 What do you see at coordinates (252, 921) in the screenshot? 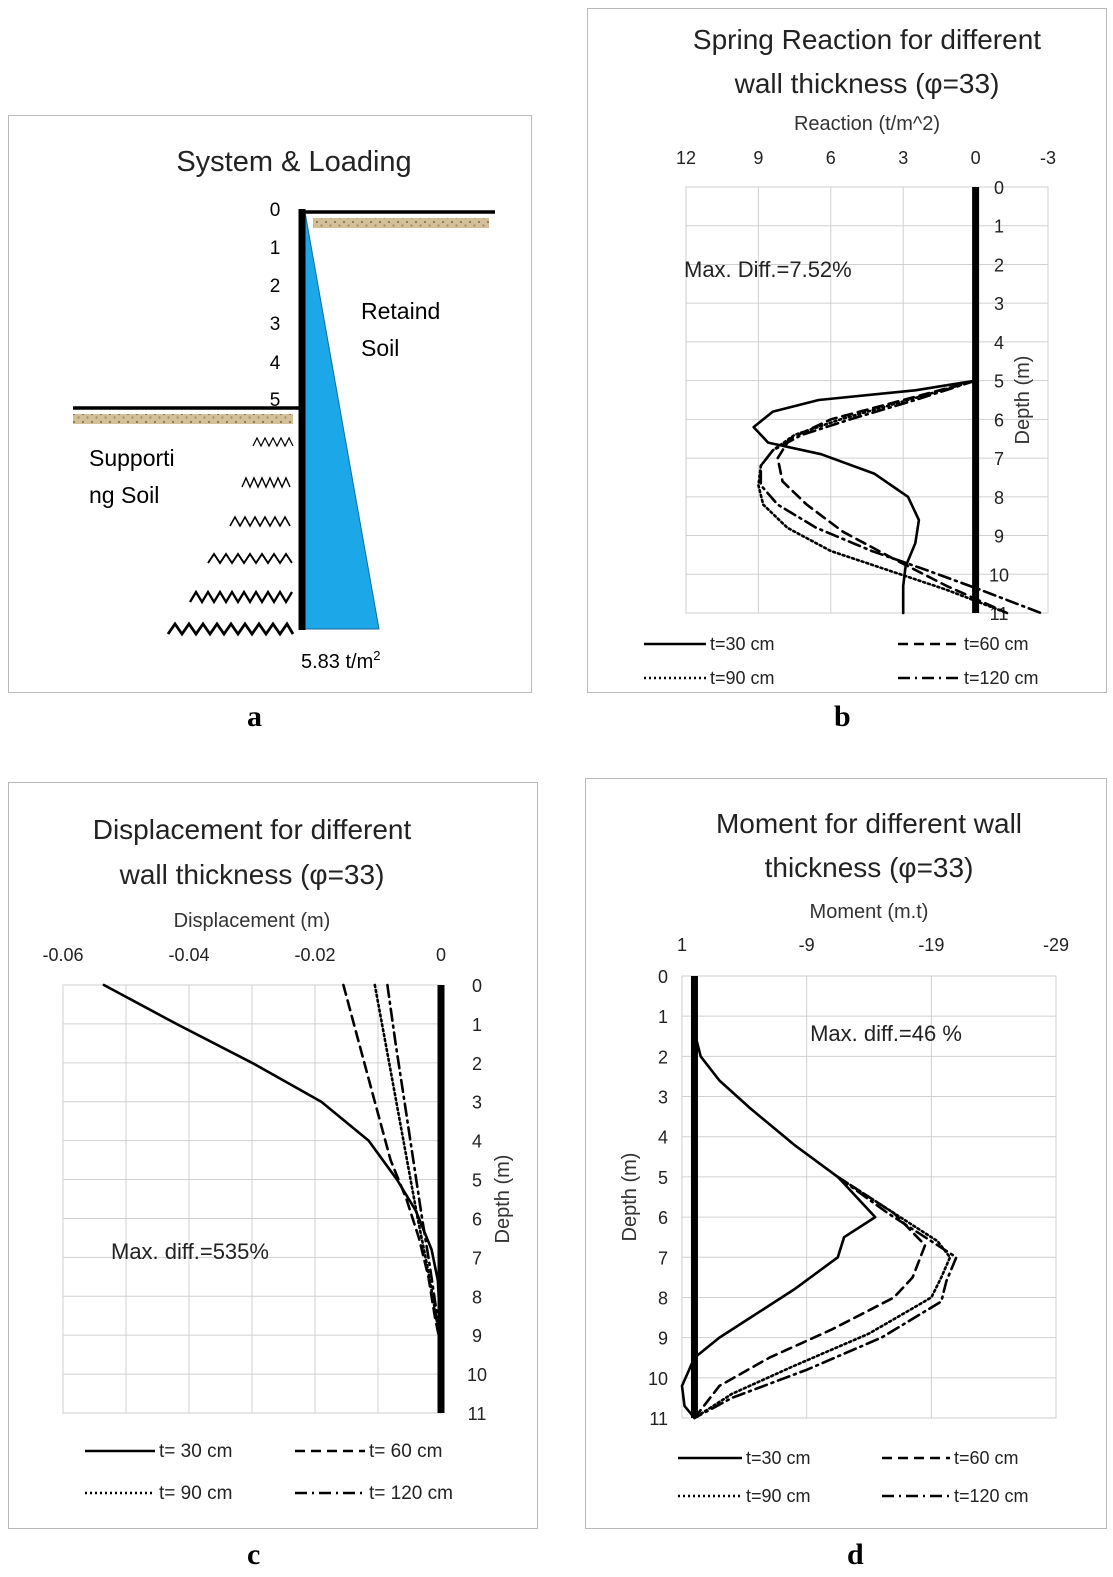
I see `x-axis-label: Displacement (m)` at bounding box center [252, 921].